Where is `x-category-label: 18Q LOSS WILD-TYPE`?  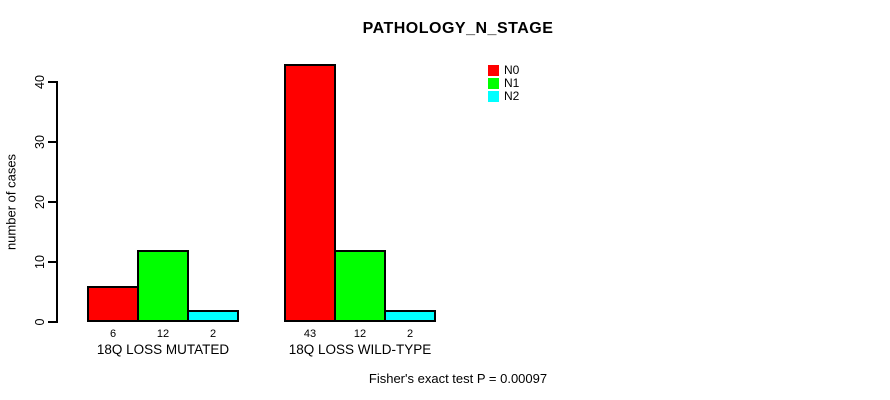 x-category-label: 18Q LOSS WILD-TYPE is located at coordinates (360, 349).